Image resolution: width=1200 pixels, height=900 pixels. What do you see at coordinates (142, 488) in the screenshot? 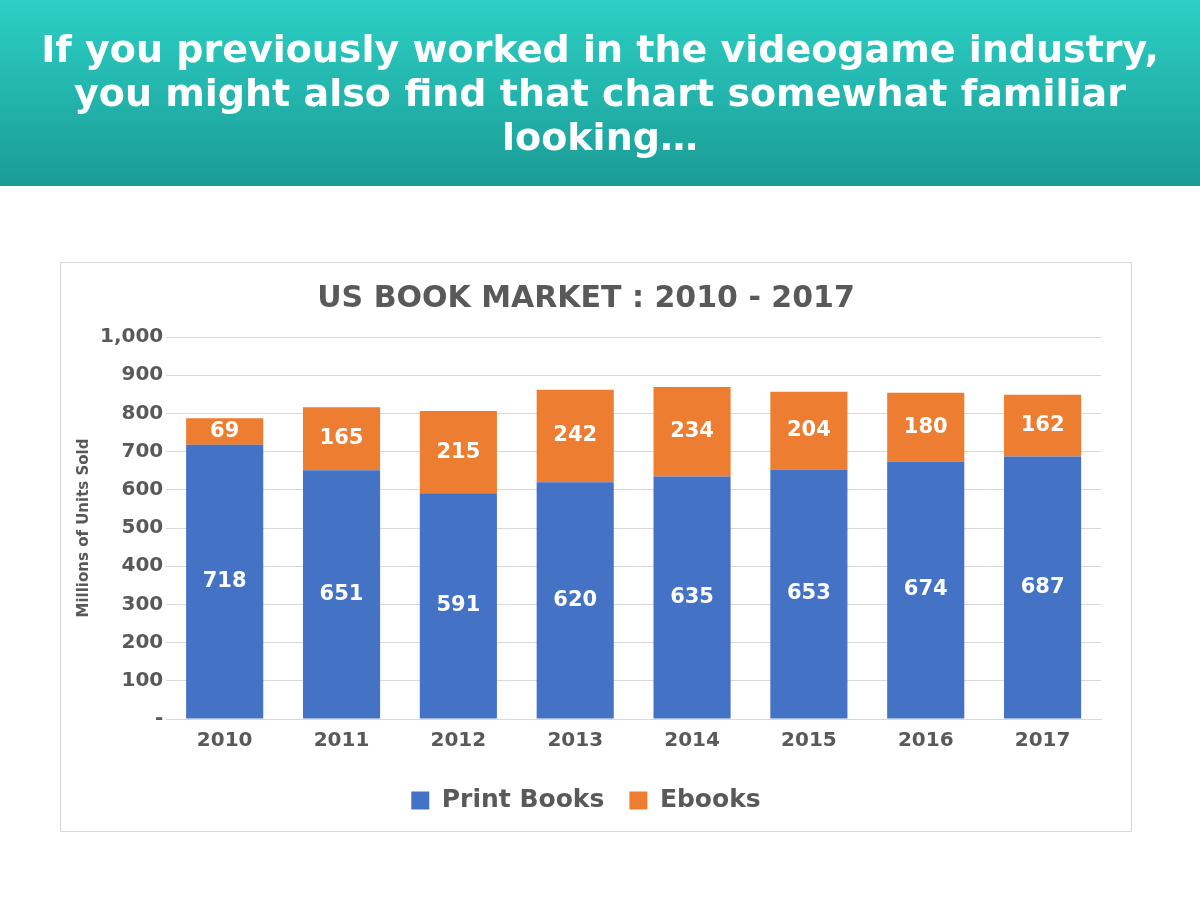
I see `y-tick-label: 600` at bounding box center [142, 488].